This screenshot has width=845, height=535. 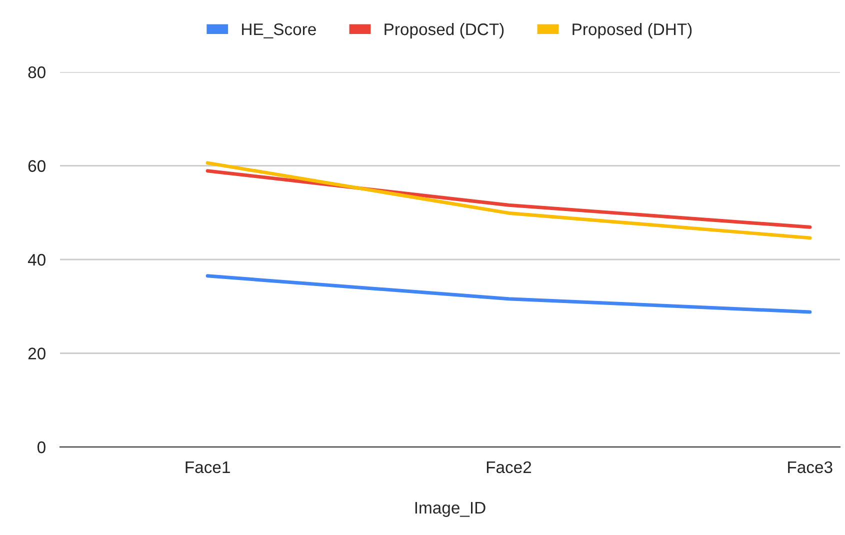 I want to click on y-tick-label: 80, so click(x=37, y=72).